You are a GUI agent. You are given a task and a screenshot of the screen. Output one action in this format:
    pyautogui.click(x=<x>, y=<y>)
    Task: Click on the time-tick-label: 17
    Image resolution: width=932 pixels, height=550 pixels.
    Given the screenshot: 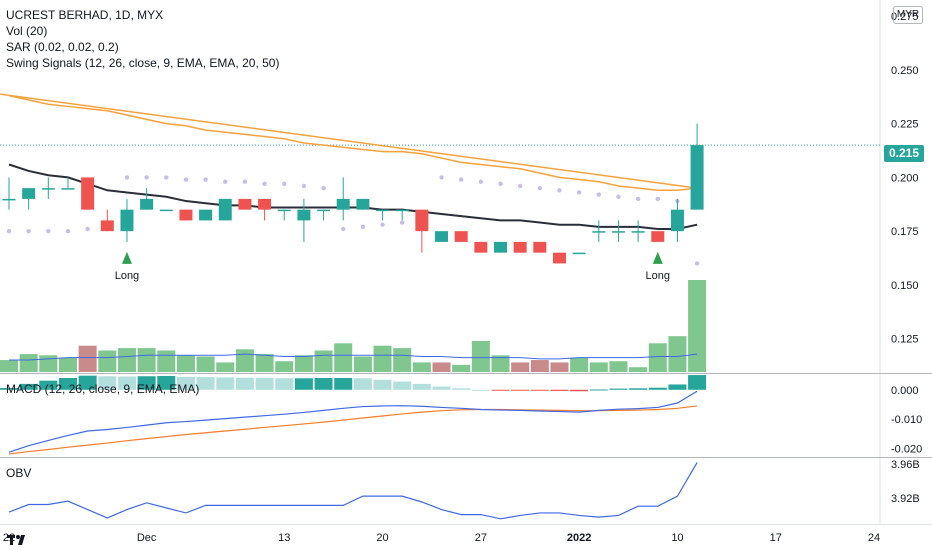 What is the action you would take?
    pyautogui.click(x=776, y=538)
    